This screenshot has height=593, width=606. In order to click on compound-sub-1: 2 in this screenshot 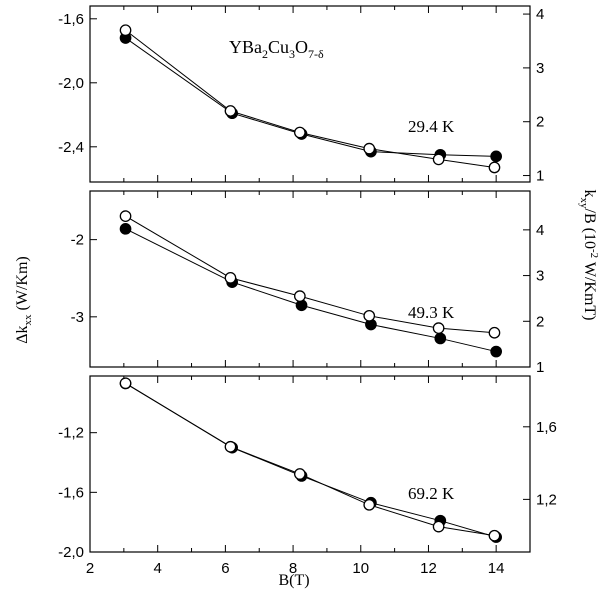, I will do `click(265, 54)`.